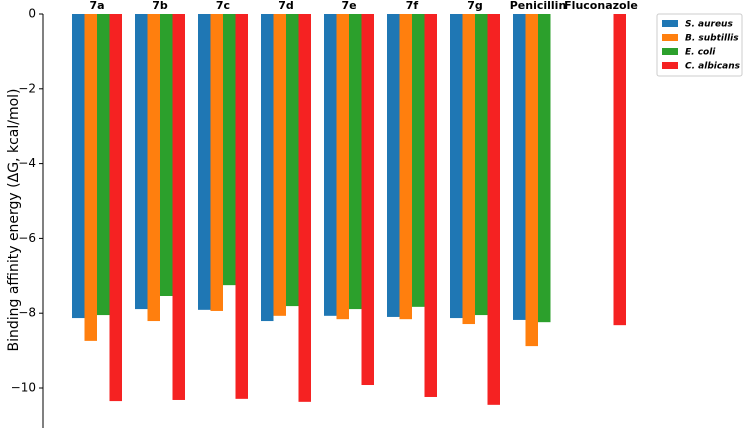 Image resolution: width=746 pixels, height=428 pixels. What do you see at coordinates (538, 6) in the screenshot?
I see `x-tick-label: Penicillin` at bounding box center [538, 6].